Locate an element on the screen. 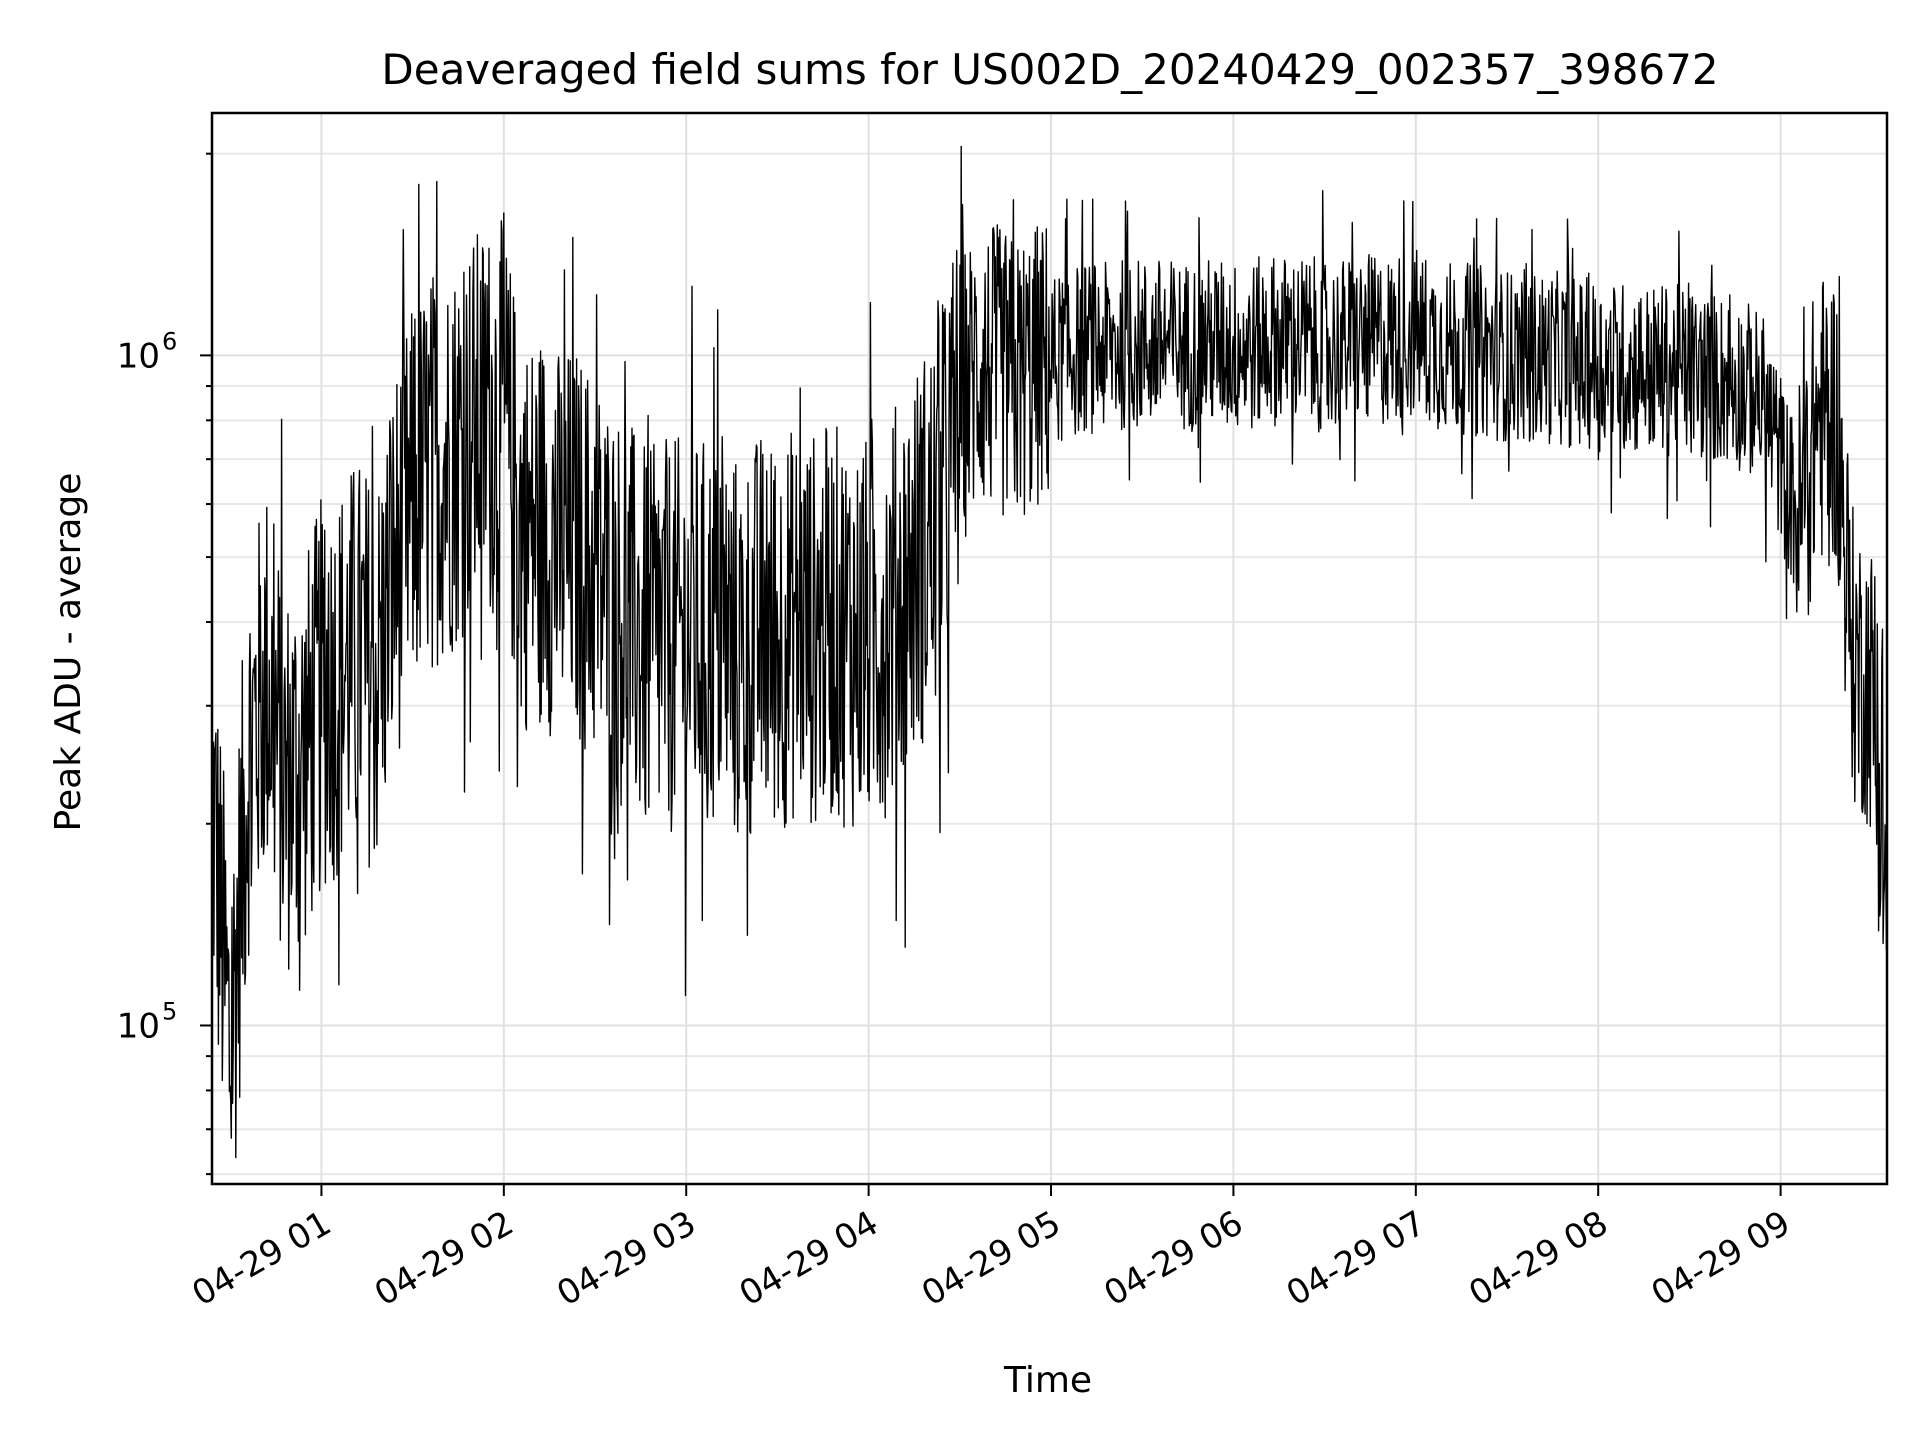 The height and width of the screenshot is (1440, 1920). y-tick-label-exponent: 6 is located at coordinates (169, 341).